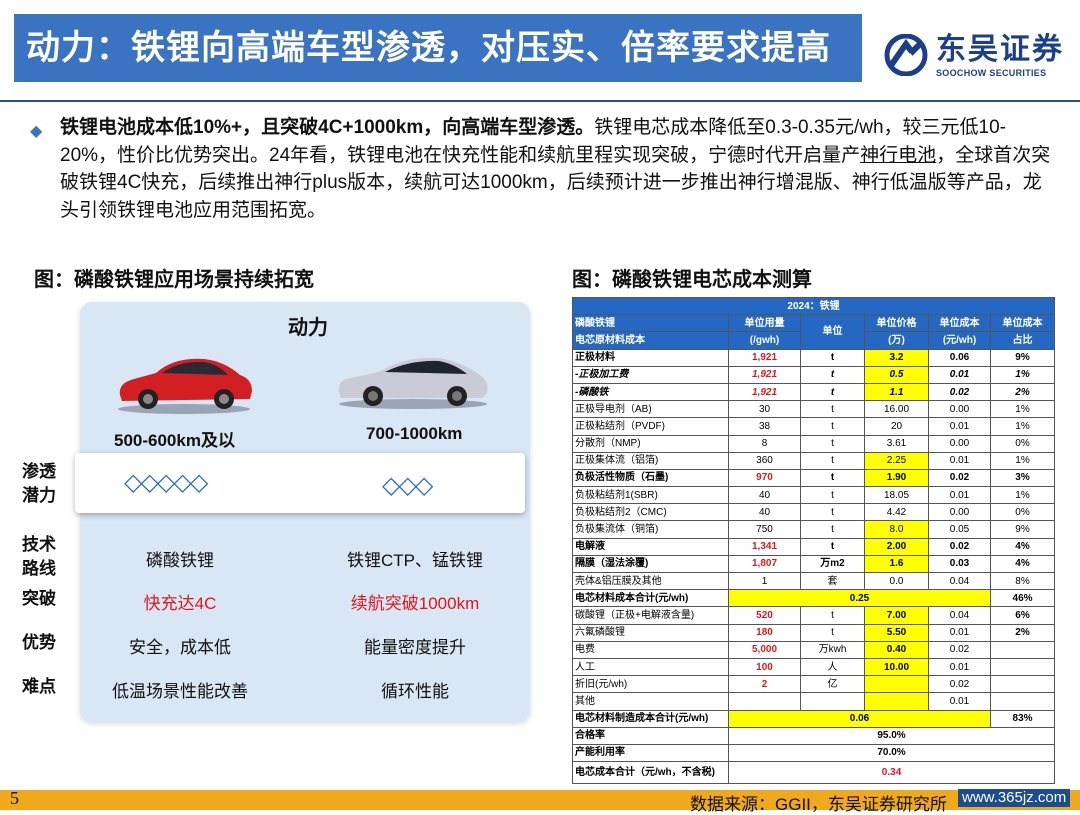 Image resolution: width=1080 pixels, height=815 pixels. What do you see at coordinates (540, 800) in the screenshot?
I see `footer-bar` at bounding box center [540, 800].